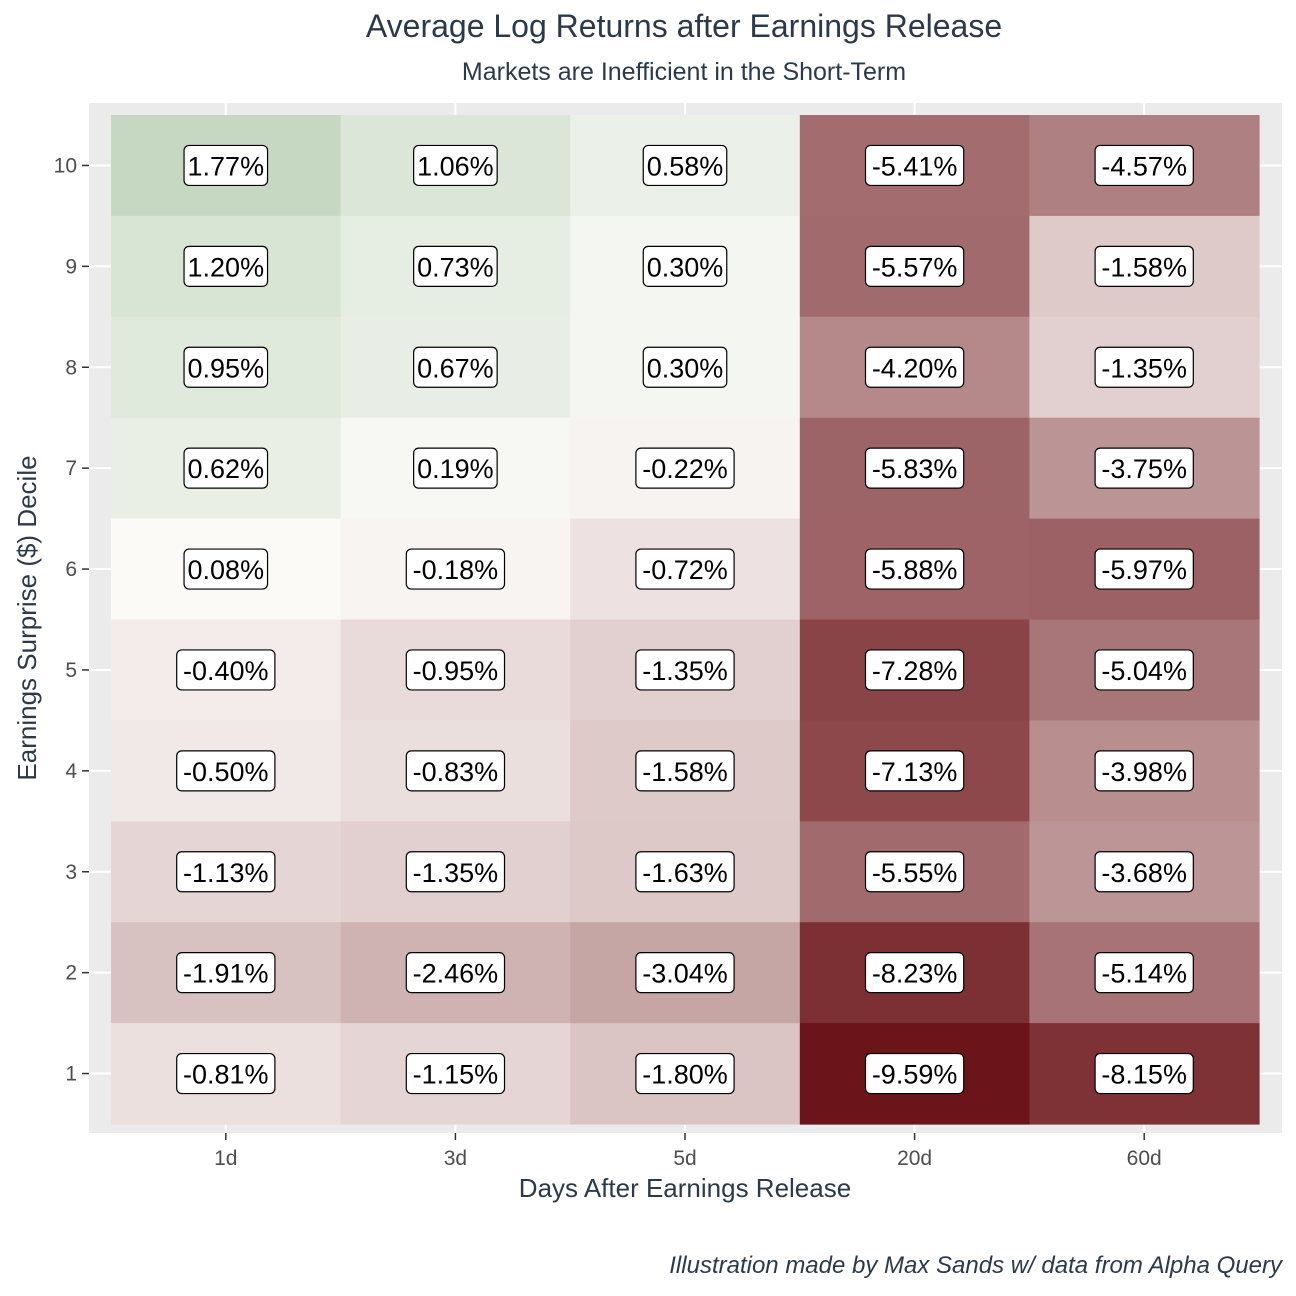  Describe the element at coordinates (915, 469) in the screenshot. I see `cell-label: -5.83%` at that location.